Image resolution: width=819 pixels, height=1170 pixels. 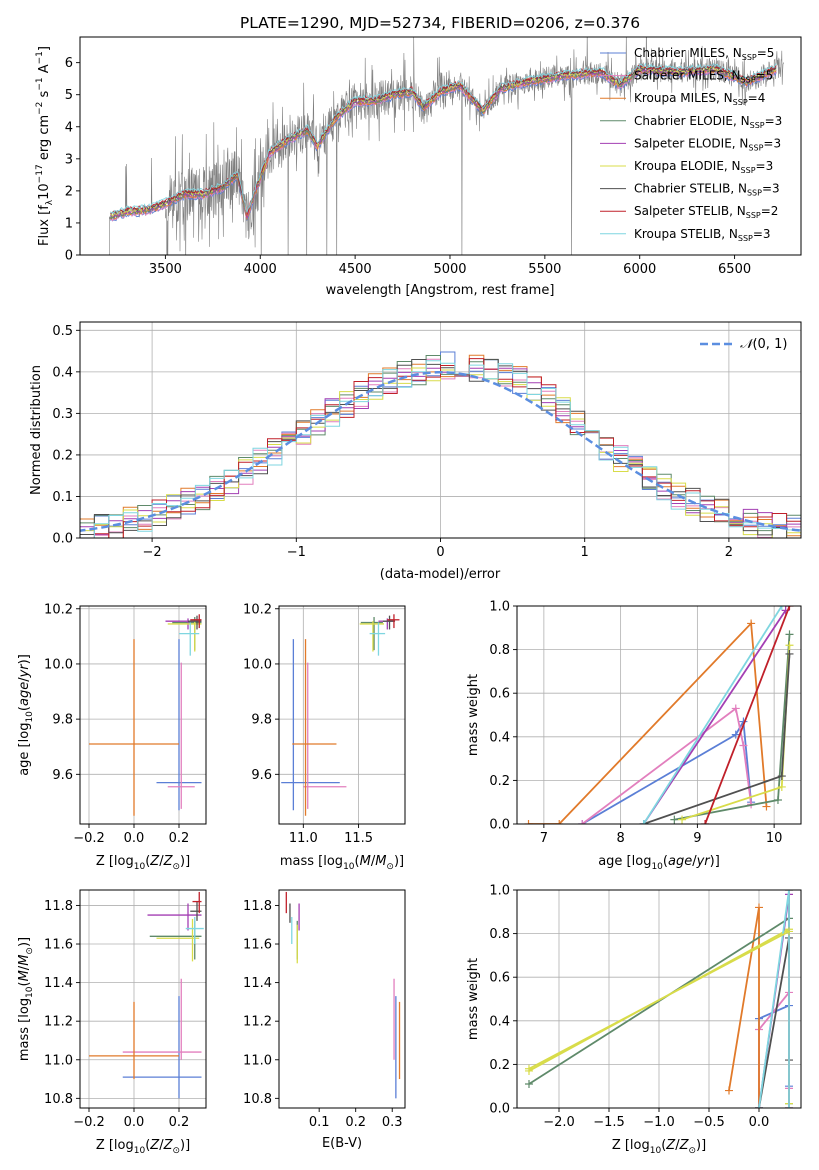 What do you see at coordinates (58, 609) in the screenshot?
I see `y-tick-label: 10.2` at bounding box center [58, 609].